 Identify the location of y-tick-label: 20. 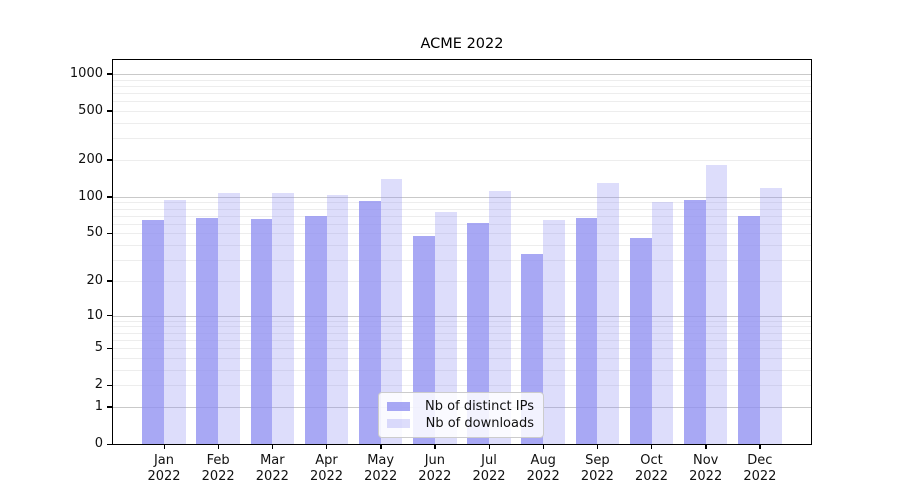
(94, 280).